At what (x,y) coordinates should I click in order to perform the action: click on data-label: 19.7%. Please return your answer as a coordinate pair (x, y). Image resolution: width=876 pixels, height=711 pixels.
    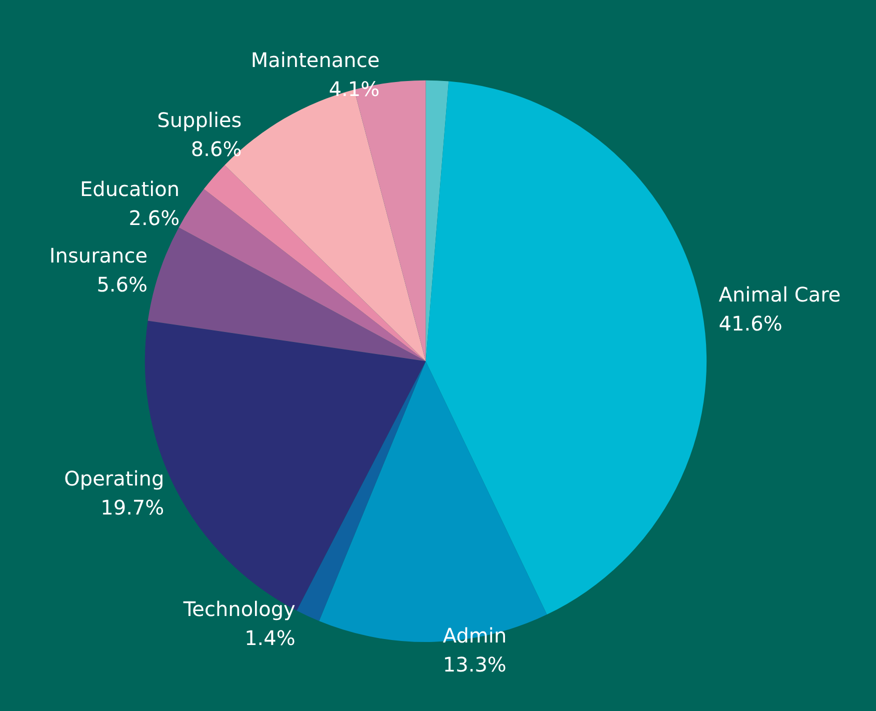
    Looking at the image, I should click on (132, 508).